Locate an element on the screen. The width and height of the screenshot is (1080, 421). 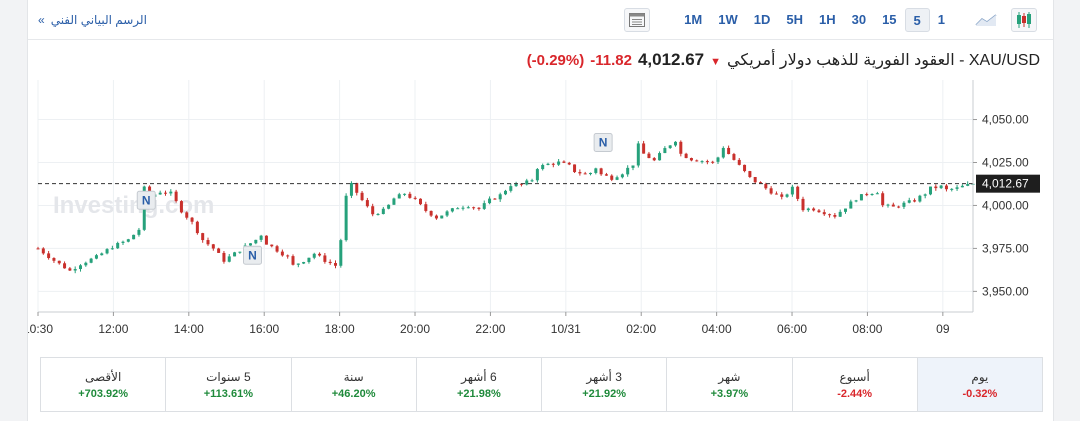
double-chevron-icon: » is located at coordinates (41, 20).